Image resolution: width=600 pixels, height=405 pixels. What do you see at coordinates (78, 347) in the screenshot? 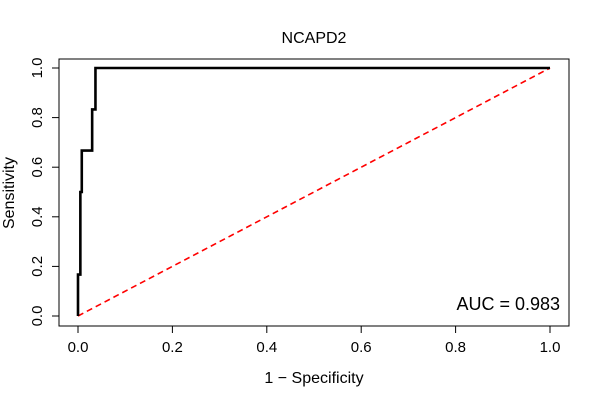
I see `x-tick-label: 0.0` at bounding box center [78, 347].